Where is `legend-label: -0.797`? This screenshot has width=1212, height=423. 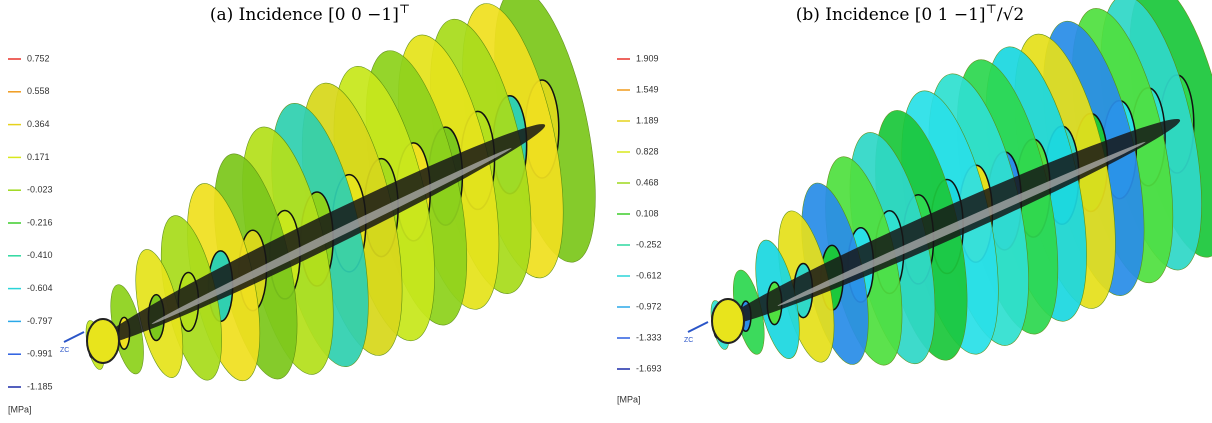
legend-label: -0.797 is located at coordinates (40, 321).